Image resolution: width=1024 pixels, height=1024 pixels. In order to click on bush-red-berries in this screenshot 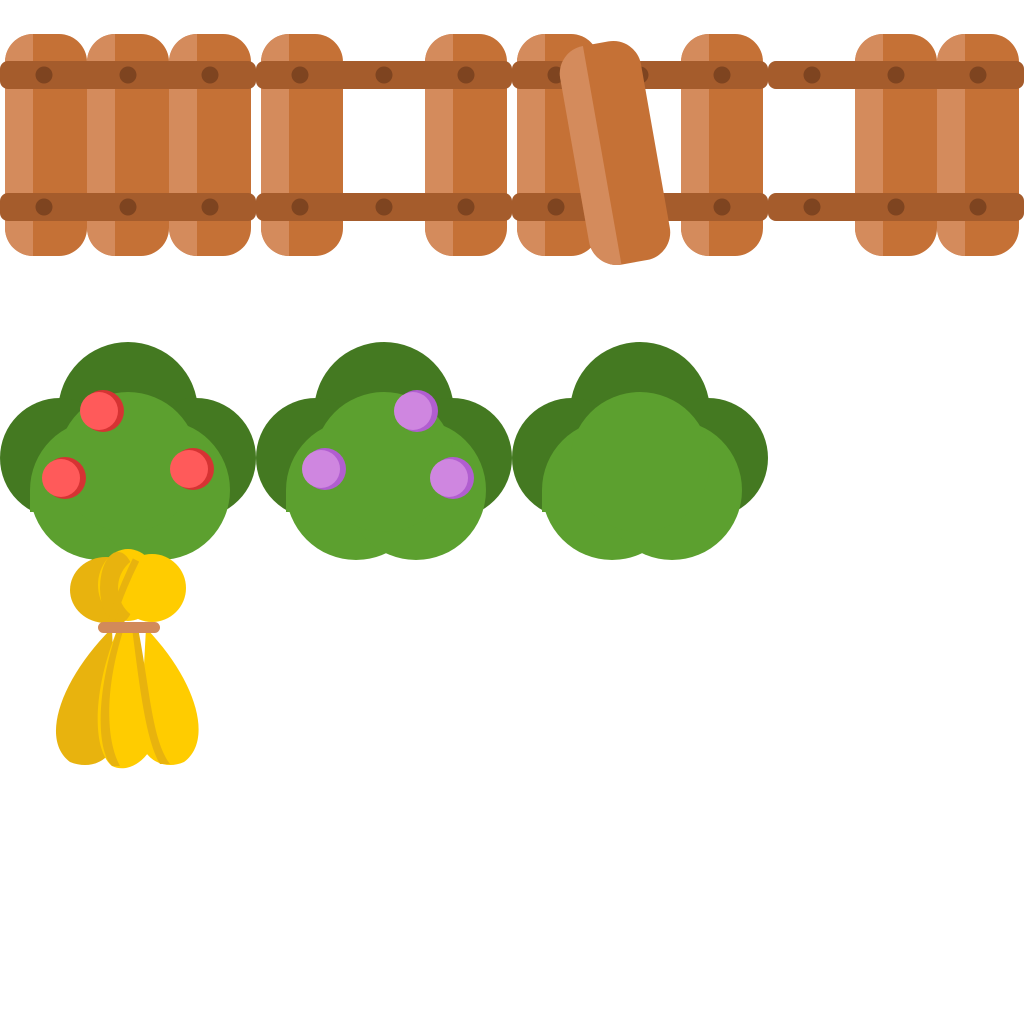, I will do `click(128, 451)`.